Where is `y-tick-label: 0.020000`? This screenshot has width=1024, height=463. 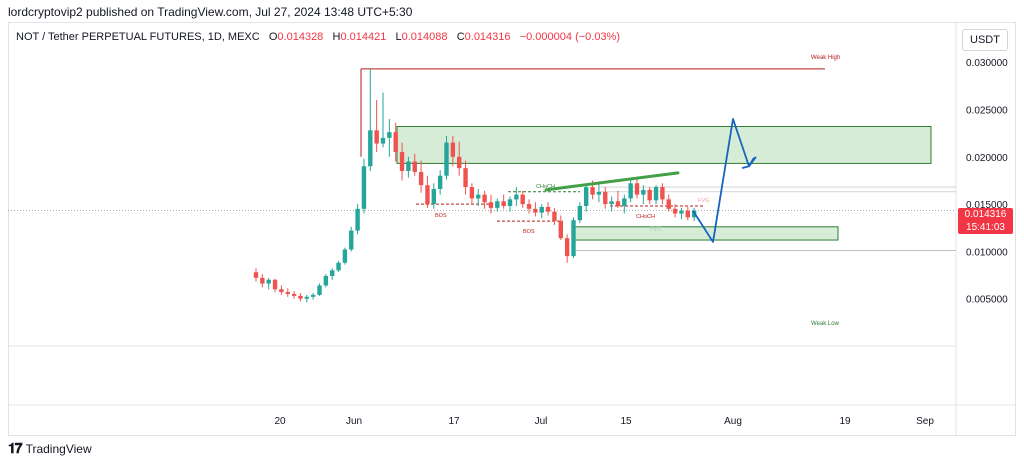 y-tick-label: 0.020000 is located at coordinates (987, 158).